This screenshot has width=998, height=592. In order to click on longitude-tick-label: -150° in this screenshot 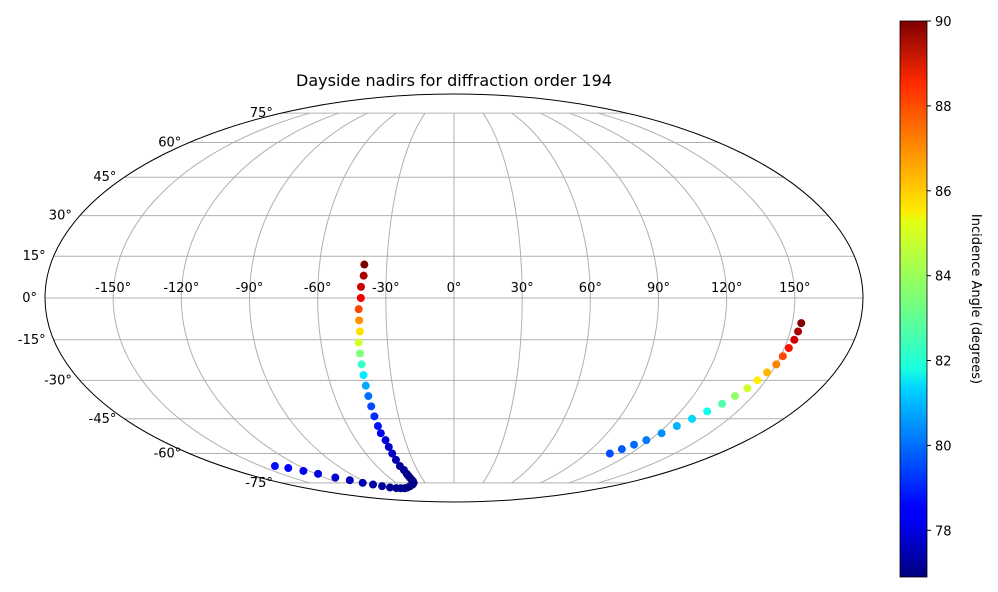, I will do `click(113, 288)`.